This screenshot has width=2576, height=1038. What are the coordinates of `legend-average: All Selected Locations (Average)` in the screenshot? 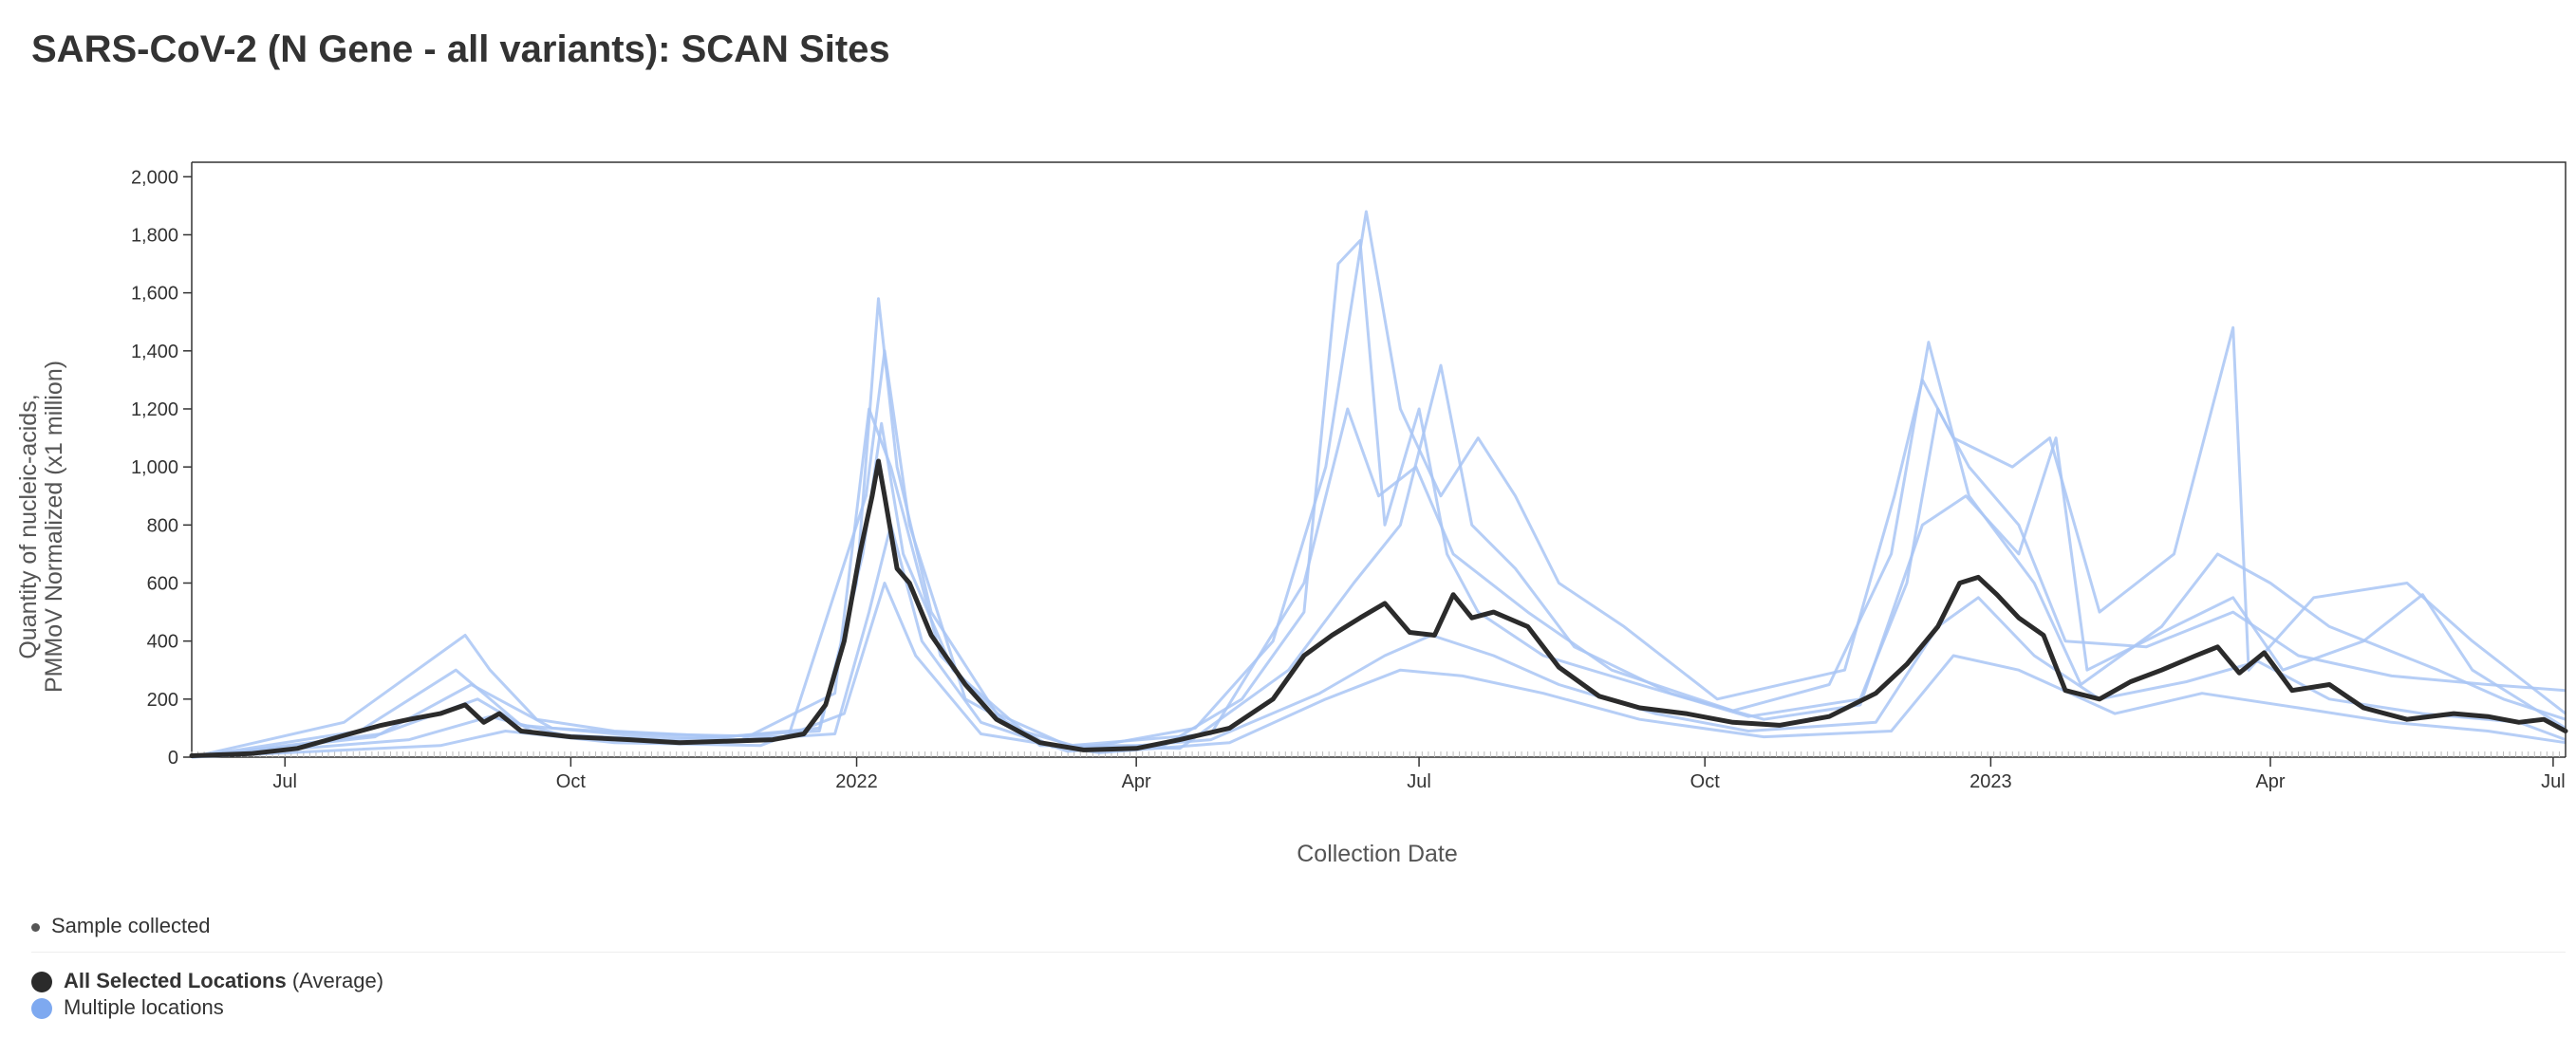 It's located at (207, 981).